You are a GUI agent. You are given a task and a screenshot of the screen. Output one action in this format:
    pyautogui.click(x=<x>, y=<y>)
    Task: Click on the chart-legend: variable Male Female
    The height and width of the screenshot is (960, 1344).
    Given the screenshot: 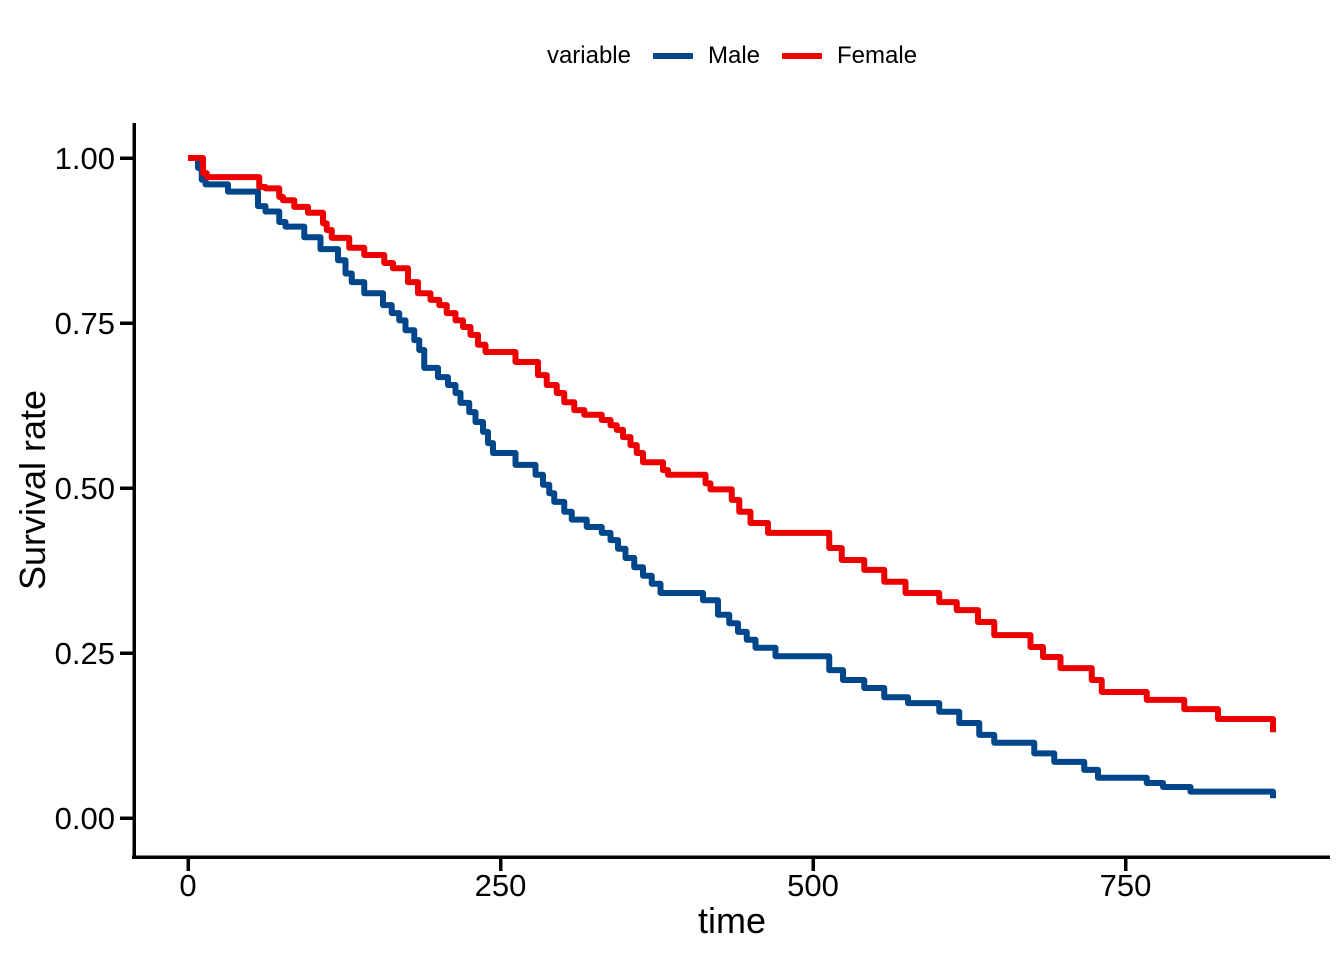 What is the action you would take?
    pyautogui.click(x=732, y=56)
    